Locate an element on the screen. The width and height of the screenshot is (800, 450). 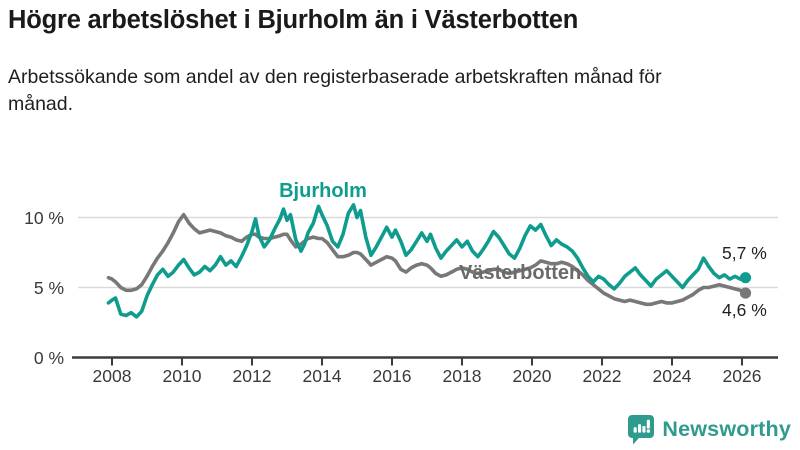
newsworthy-icon is located at coordinates (641, 430).